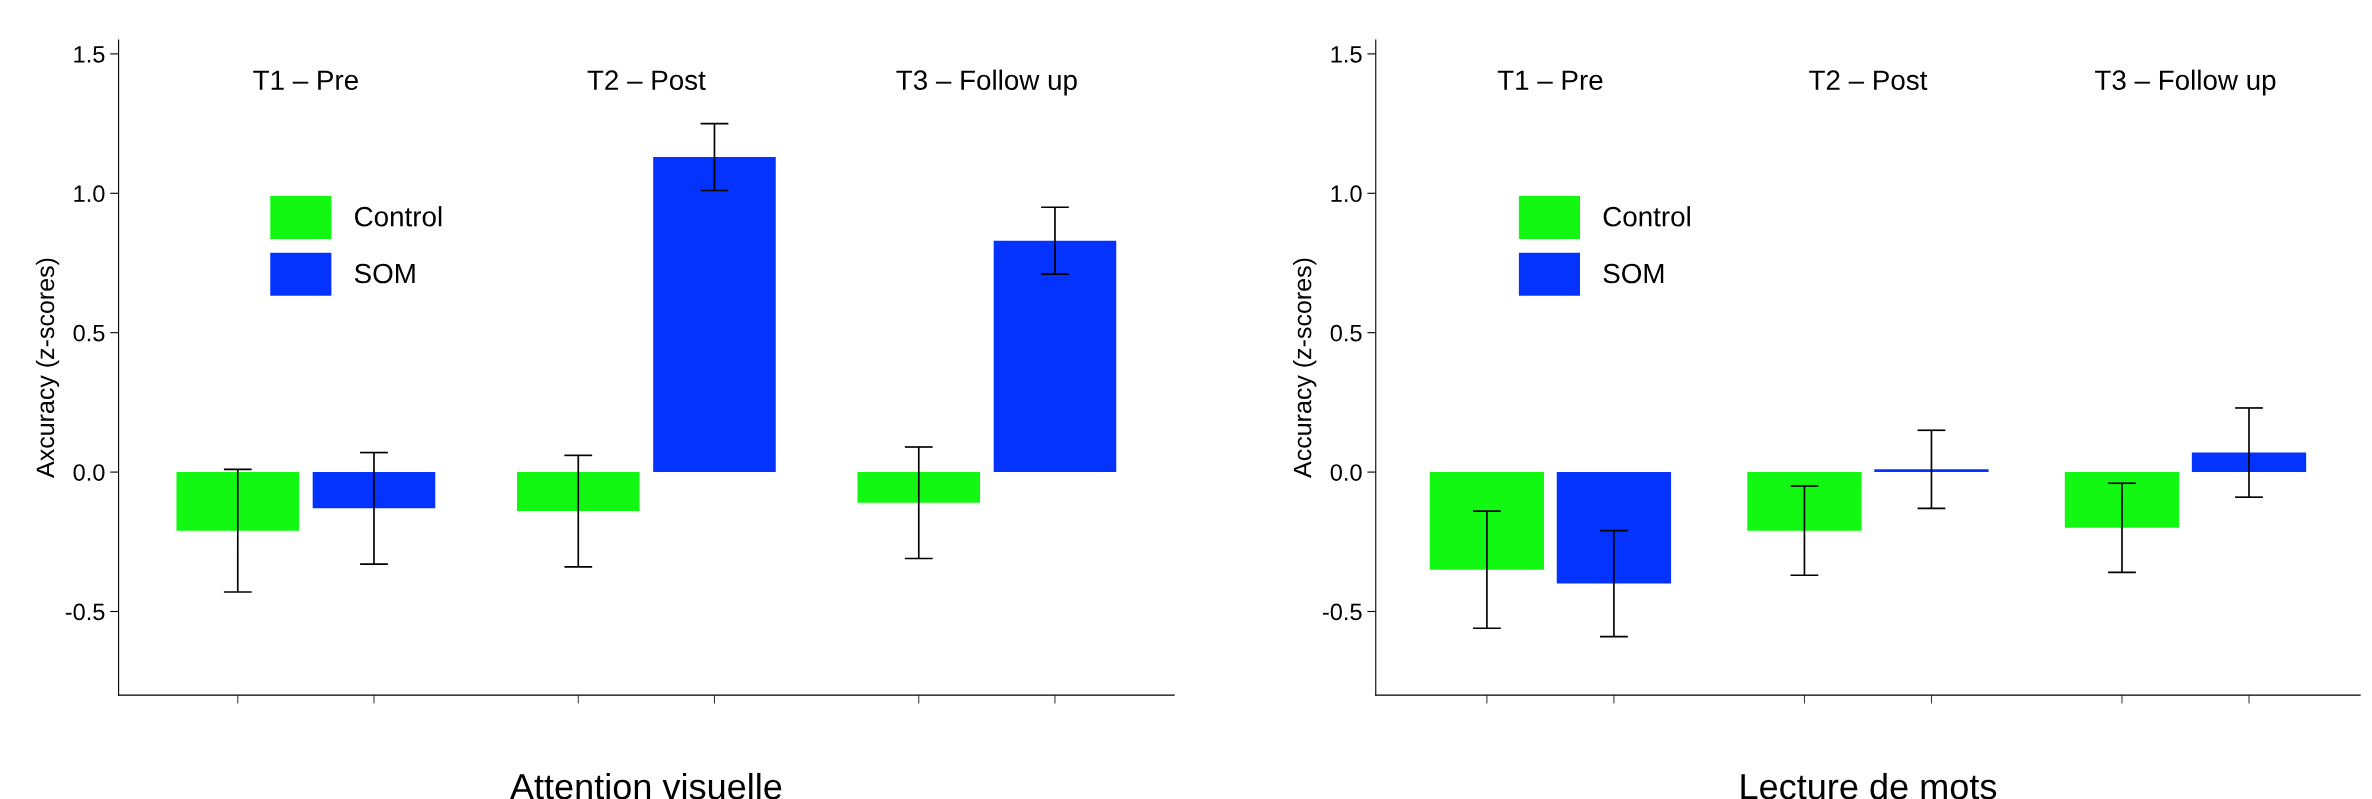  Describe the element at coordinates (645, 785) in the screenshot. I see `x-axis-title: Attention visuelle` at that location.